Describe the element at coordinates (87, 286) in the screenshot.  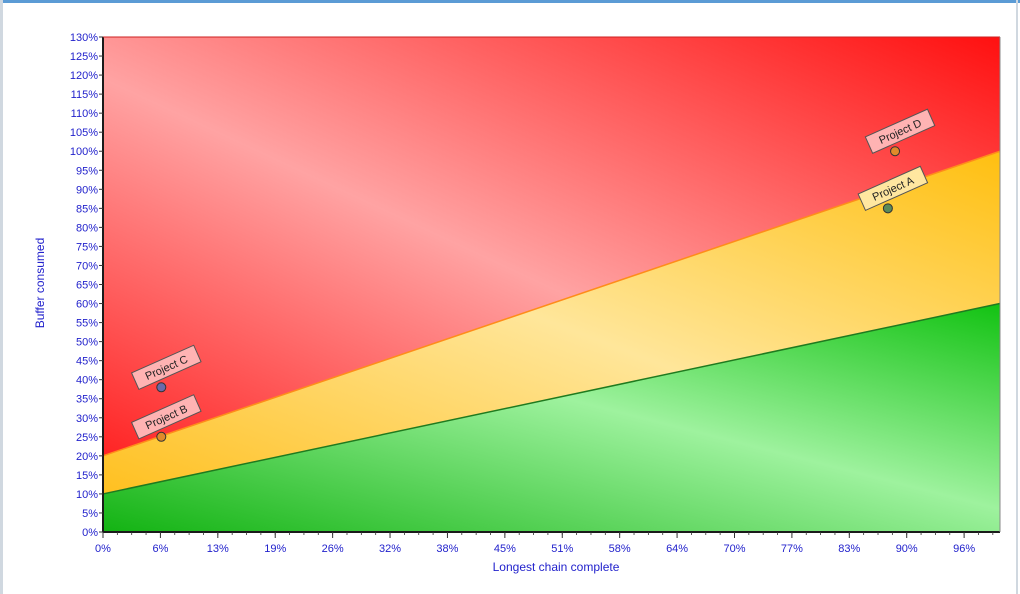
I see `y-tick-label: 65%` at that location.